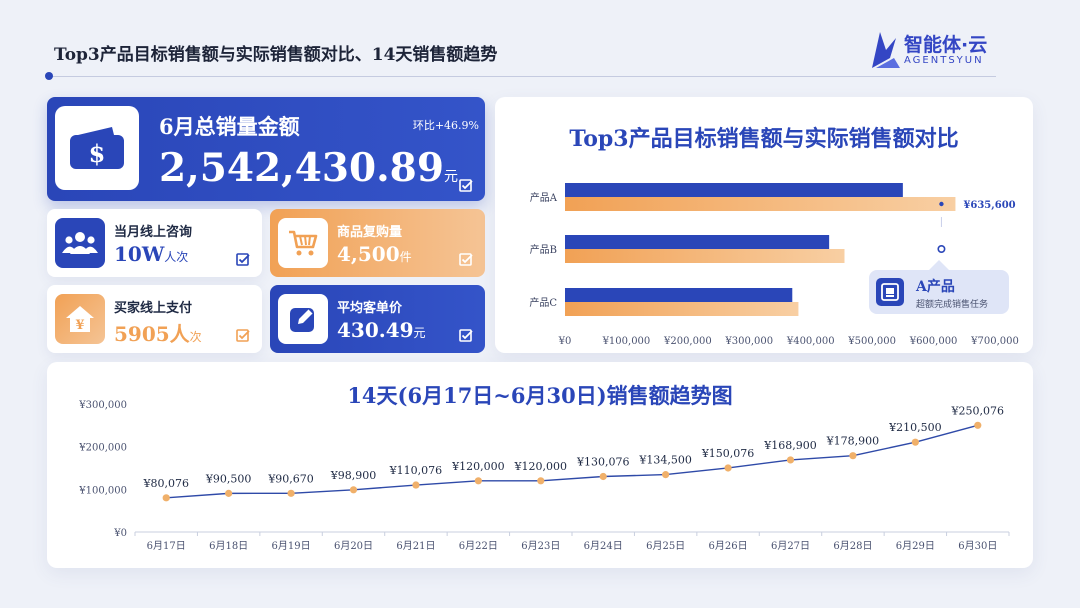  I want to click on kpi-online-payment-unit: 次, so click(195, 337).